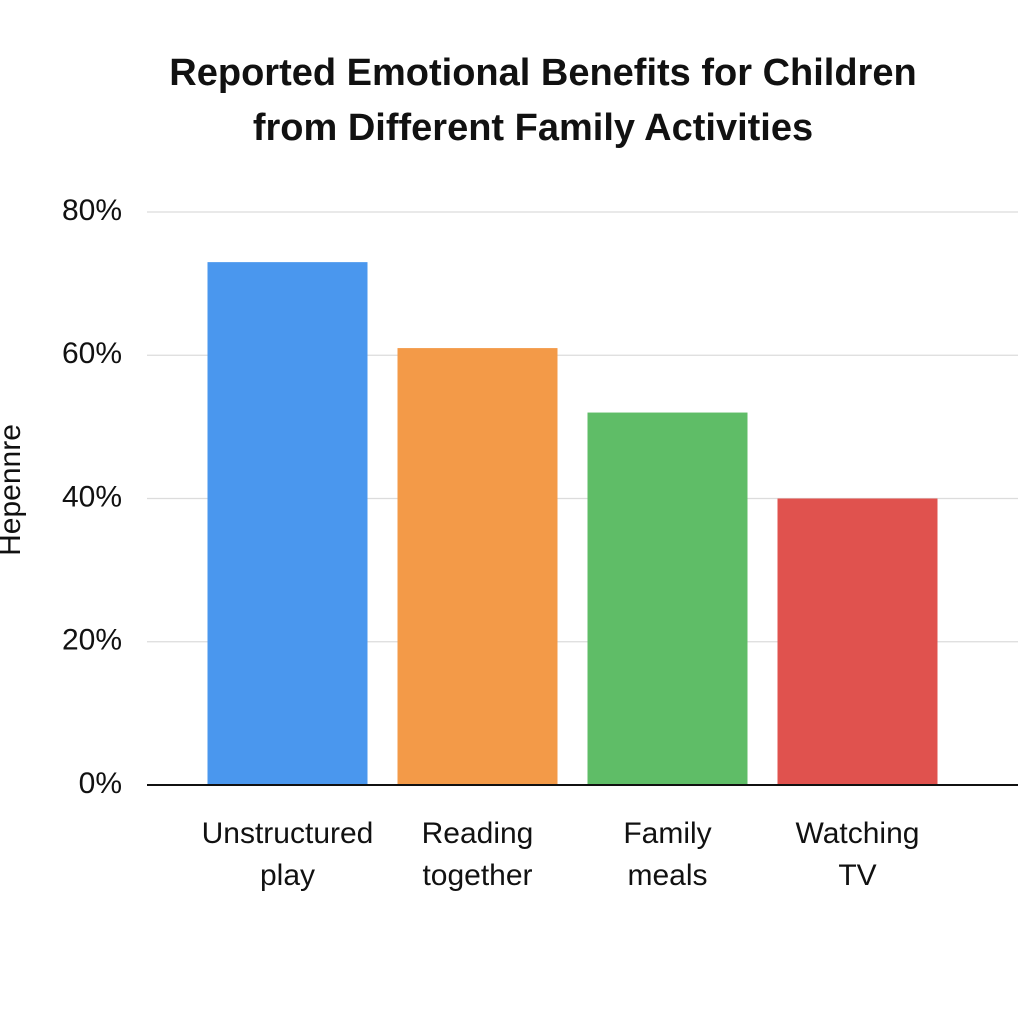 This screenshot has height=1024, width=1024. I want to click on y-tick-label: 80%, so click(92, 210).